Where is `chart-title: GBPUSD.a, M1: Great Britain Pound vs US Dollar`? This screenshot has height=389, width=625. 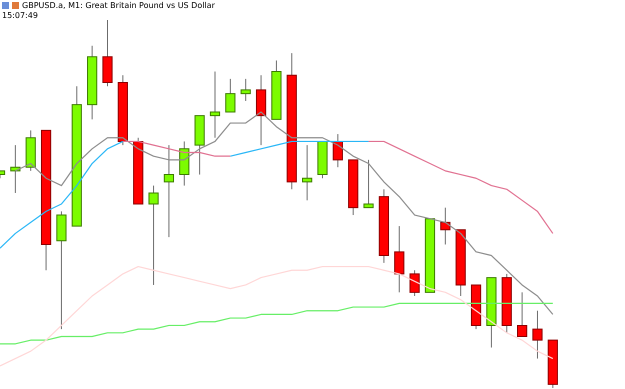
chart-title: GBPUSD.a, M1: Great Britain Pound vs US Dollar is located at coordinates (118, 5).